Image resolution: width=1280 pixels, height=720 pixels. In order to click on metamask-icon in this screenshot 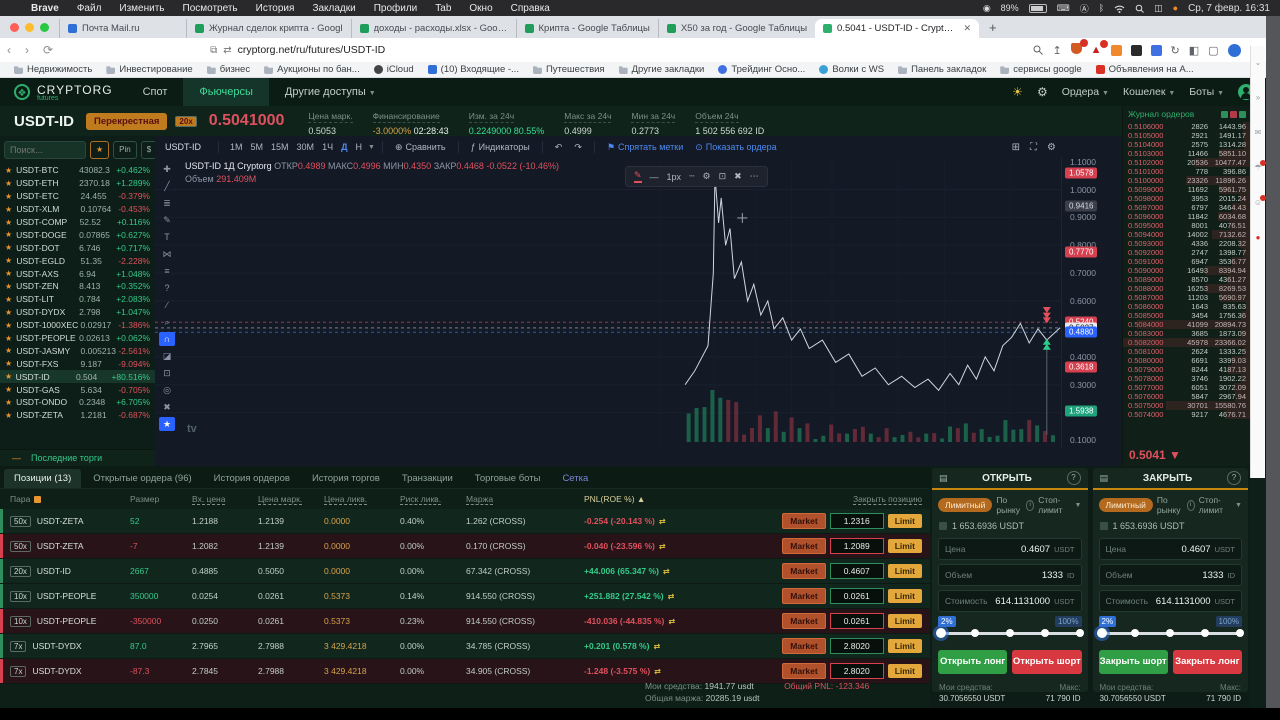, I will do `click(1116, 50)`.